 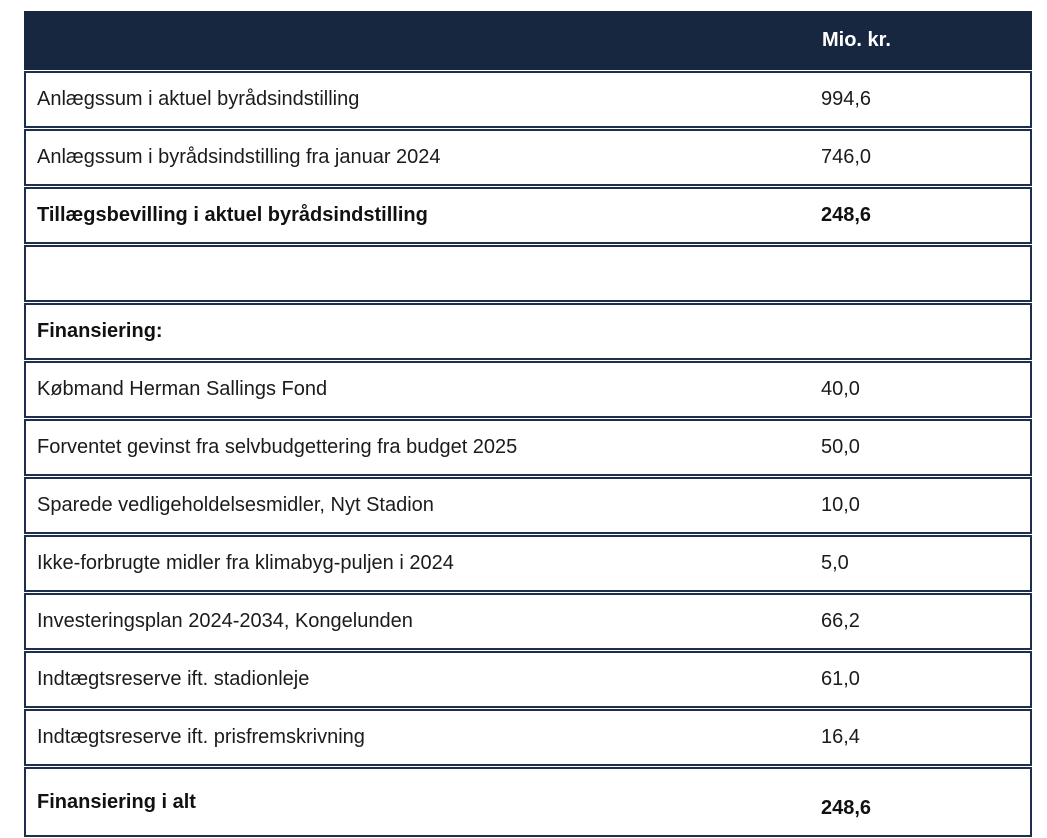 What do you see at coordinates (422, 802) in the screenshot?
I see `row-label: Finansiering i alt` at bounding box center [422, 802].